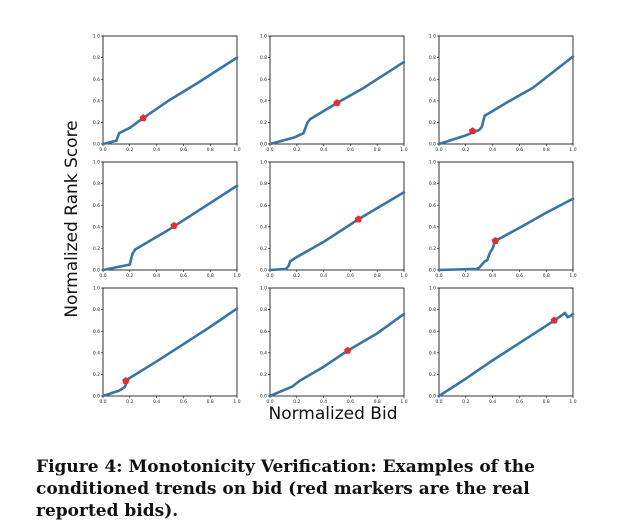 Image resolution: width=618 pixels, height=522 pixels. I want to click on panel-3: 0.0 0.2 0.4 0.6 0.8 1.0 0.0 0.2 0.4 0.6 0.8 1.0, so click(503, 93).